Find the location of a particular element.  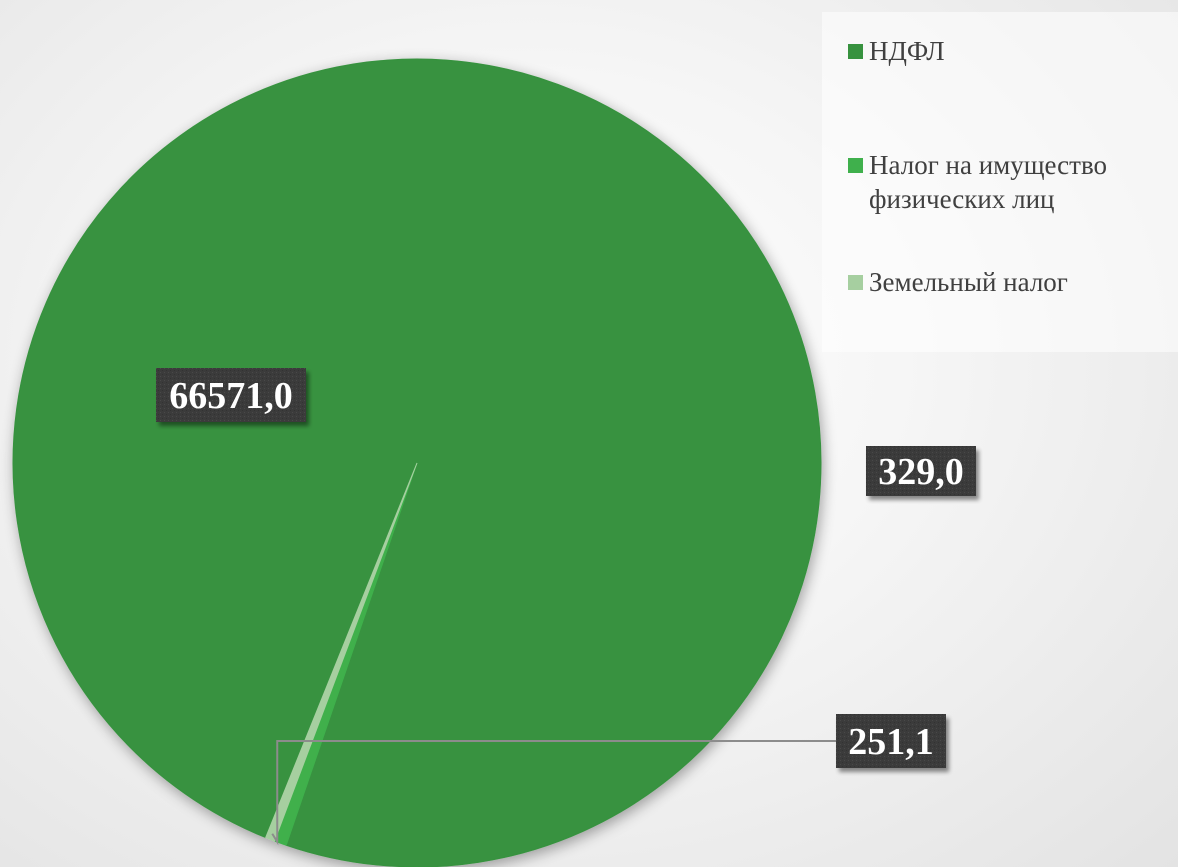

data-label-property-tax: 329,0 is located at coordinates (921, 471).